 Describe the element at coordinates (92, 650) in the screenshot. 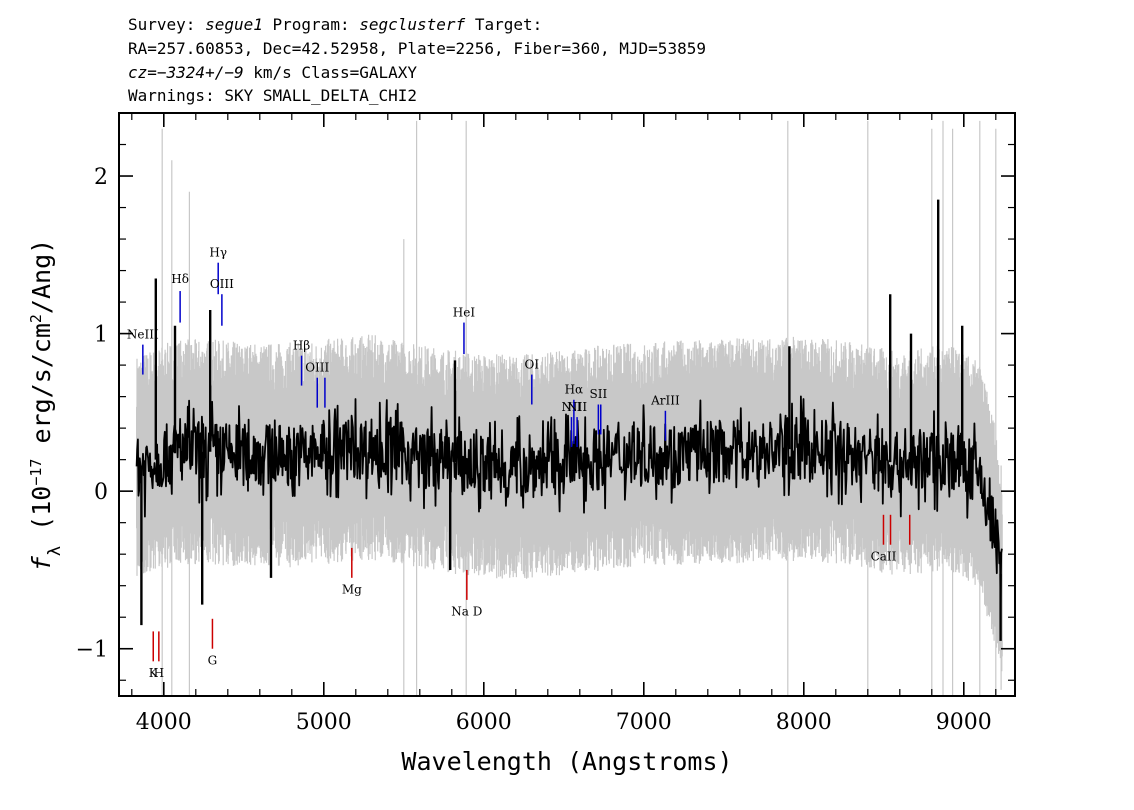

I see `y-tick-label: −1` at that location.